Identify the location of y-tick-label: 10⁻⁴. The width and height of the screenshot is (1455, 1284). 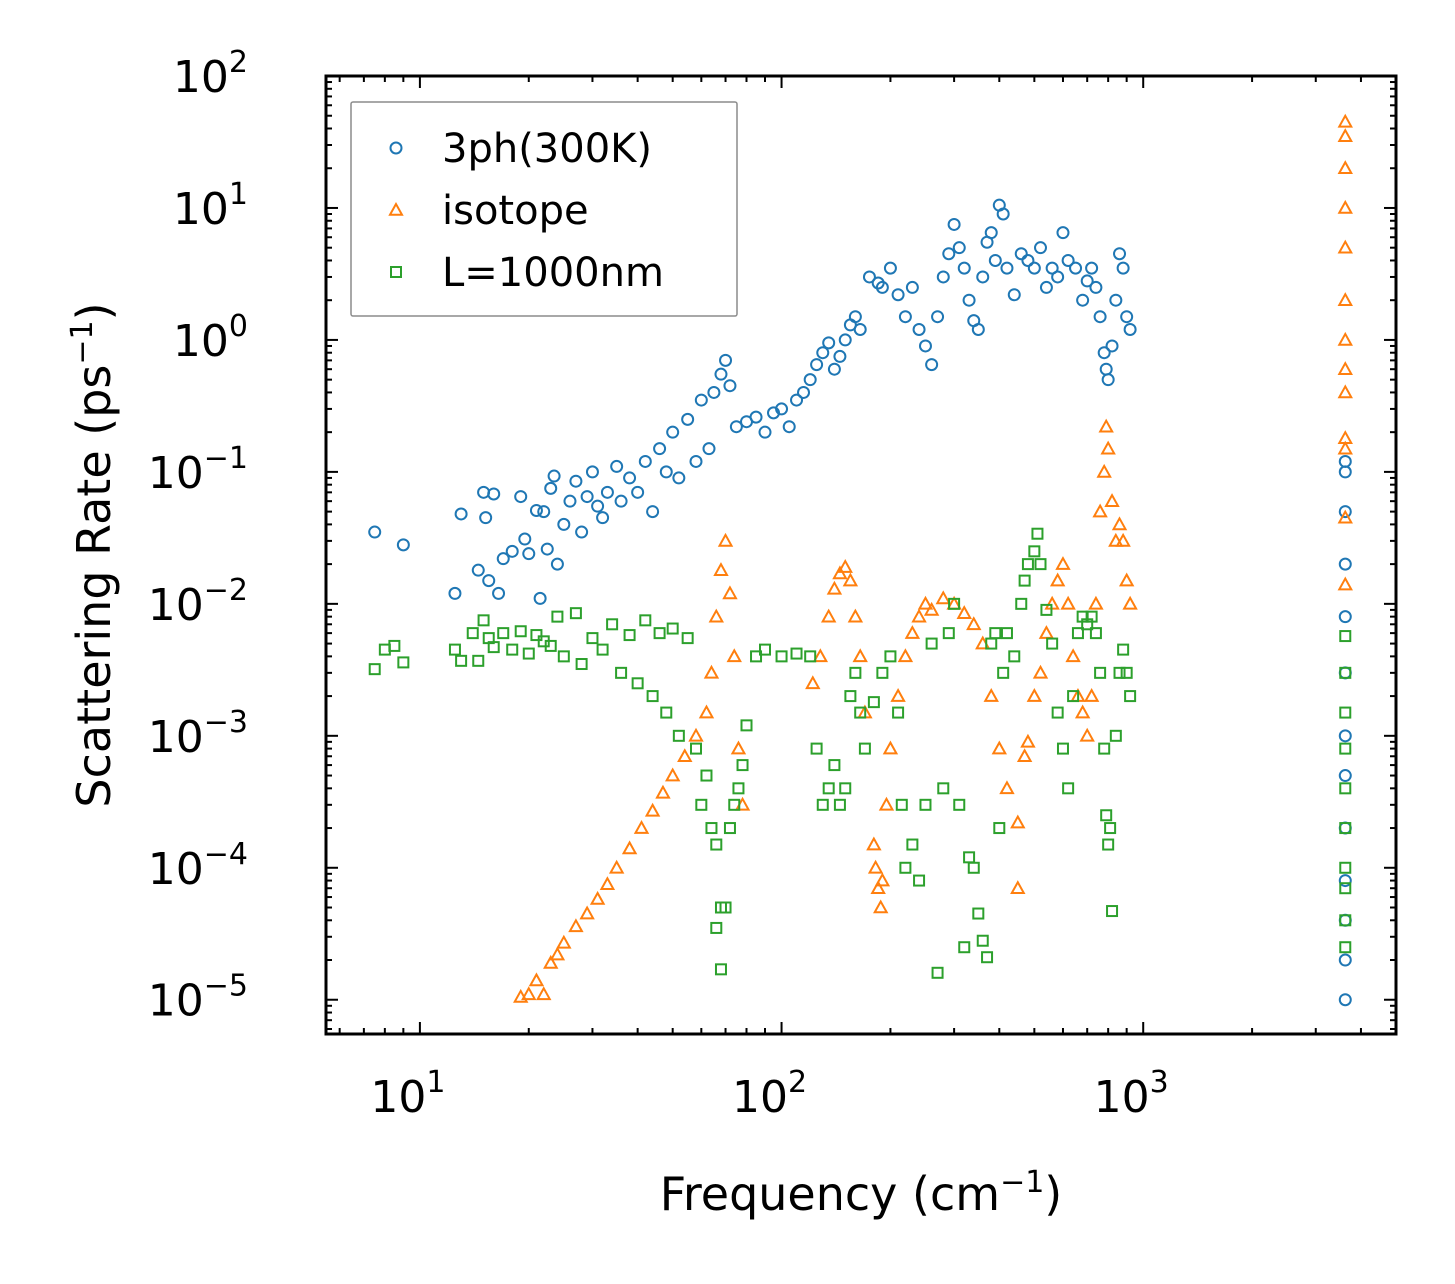
(198, 866).